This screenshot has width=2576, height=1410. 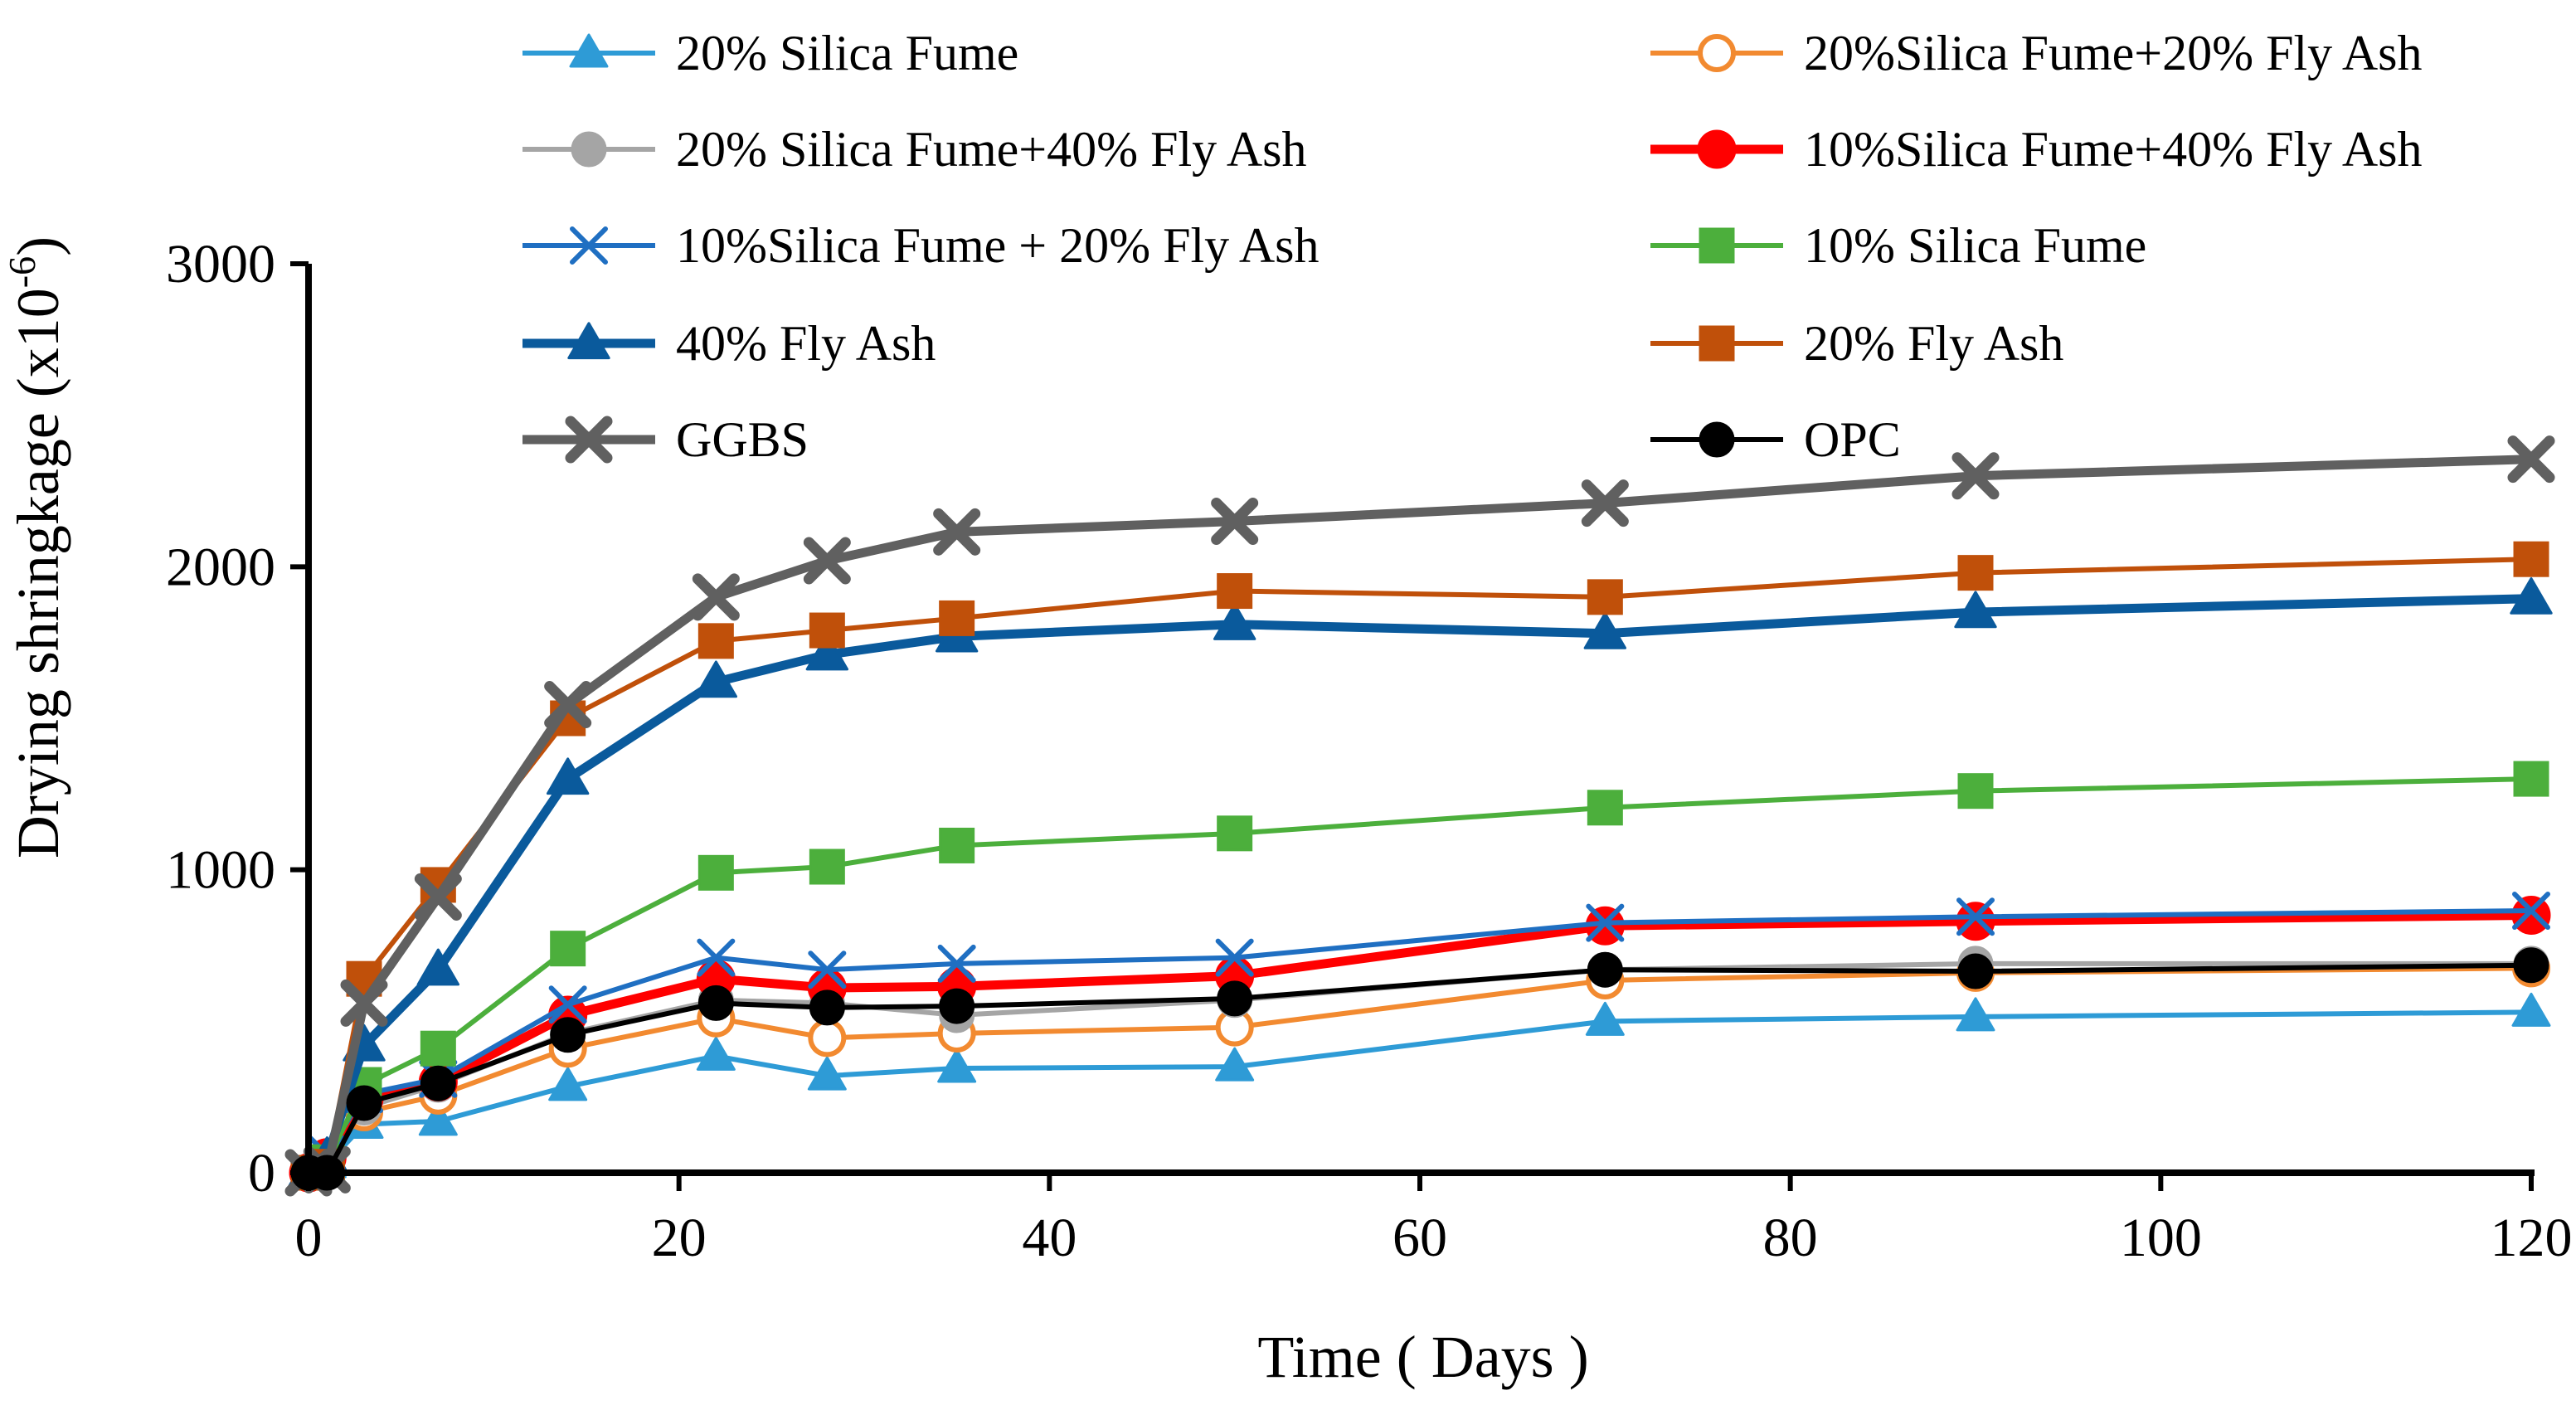 I want to click on x-tick-label: 120, so click(x=2532, y=1238).